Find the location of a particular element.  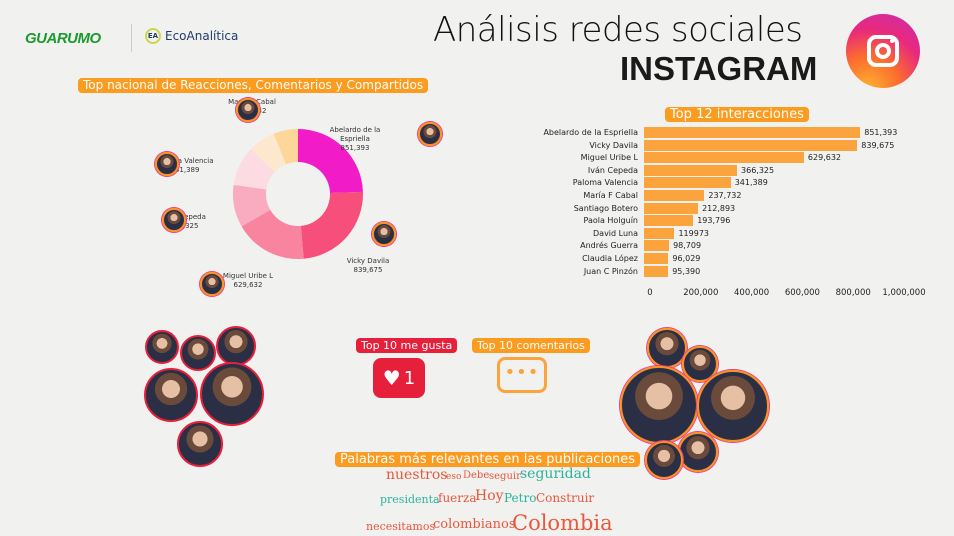

word-cloud-word: fuerza is located at coordinates (457, 498).